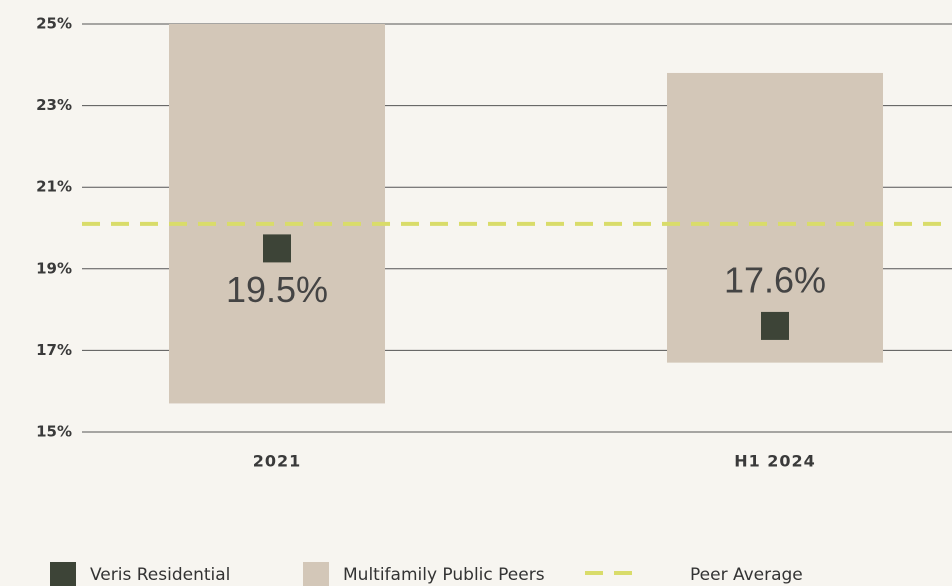  What do you see at coordinates (775, 279) in the screenshot?
I see `value-label: 17.6%` at bounding box center [775, 279].